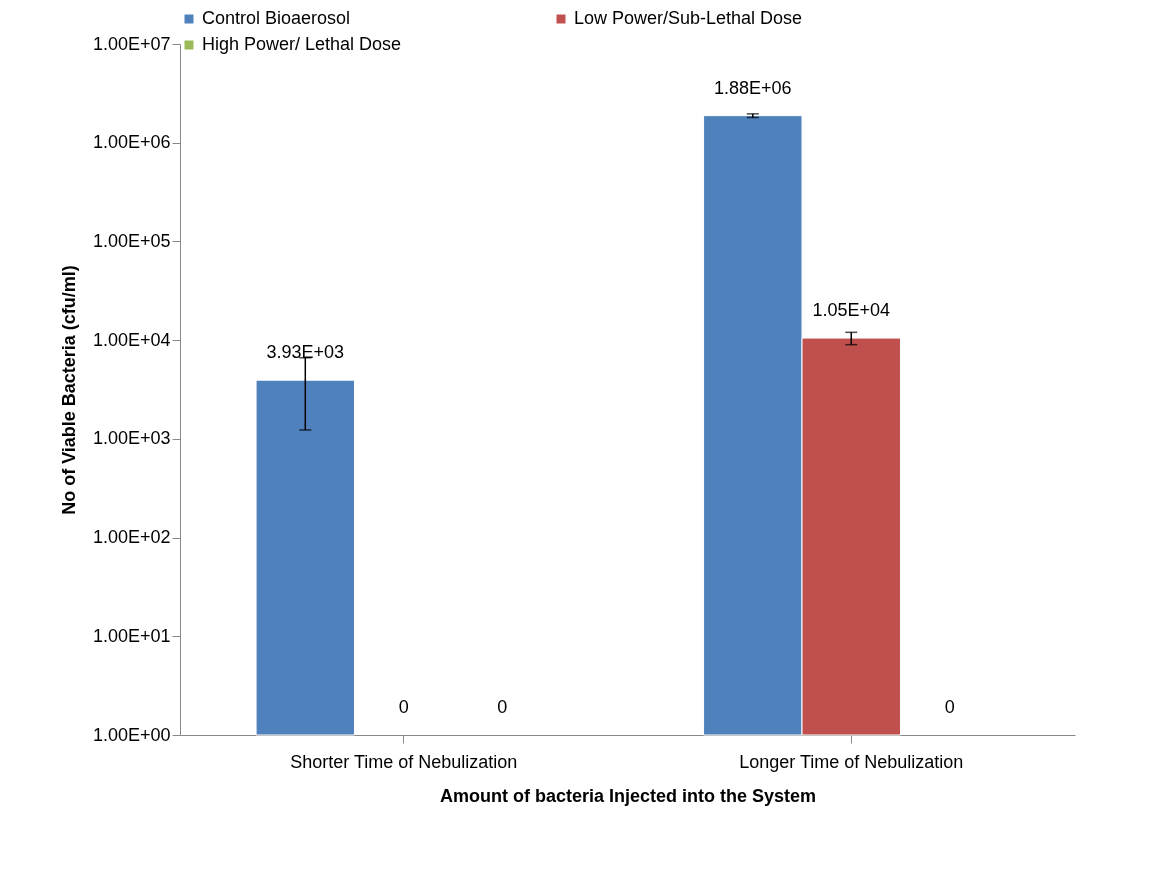 This screenshot has height=886, width=1166. What do you see at coordinates (131, 339) in the screenshot?
I see `y-tick-label: 1.00E+04` at bounding box center [131, 339].